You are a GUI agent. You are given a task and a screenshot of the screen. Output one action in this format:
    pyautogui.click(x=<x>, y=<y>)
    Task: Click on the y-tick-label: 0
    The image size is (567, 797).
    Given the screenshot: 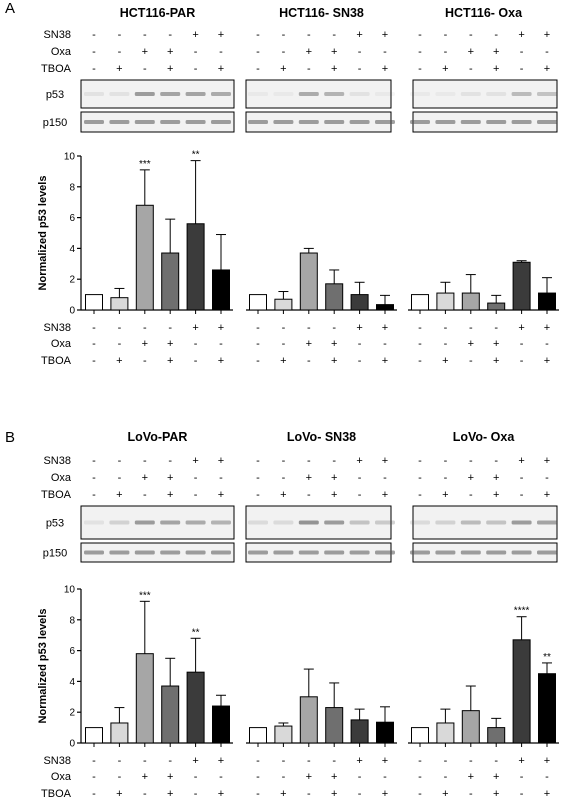 What is the action you would take?
    pyautogui.click(x=72, y=311)
    